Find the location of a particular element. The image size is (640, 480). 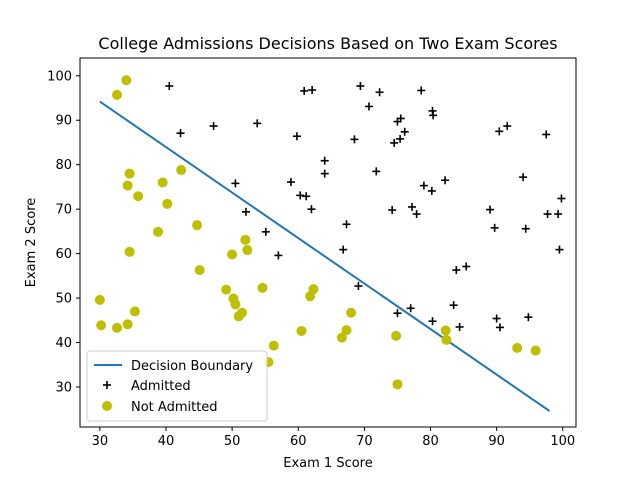

y-tick-label: 90 is located at coordinates (63, 121).